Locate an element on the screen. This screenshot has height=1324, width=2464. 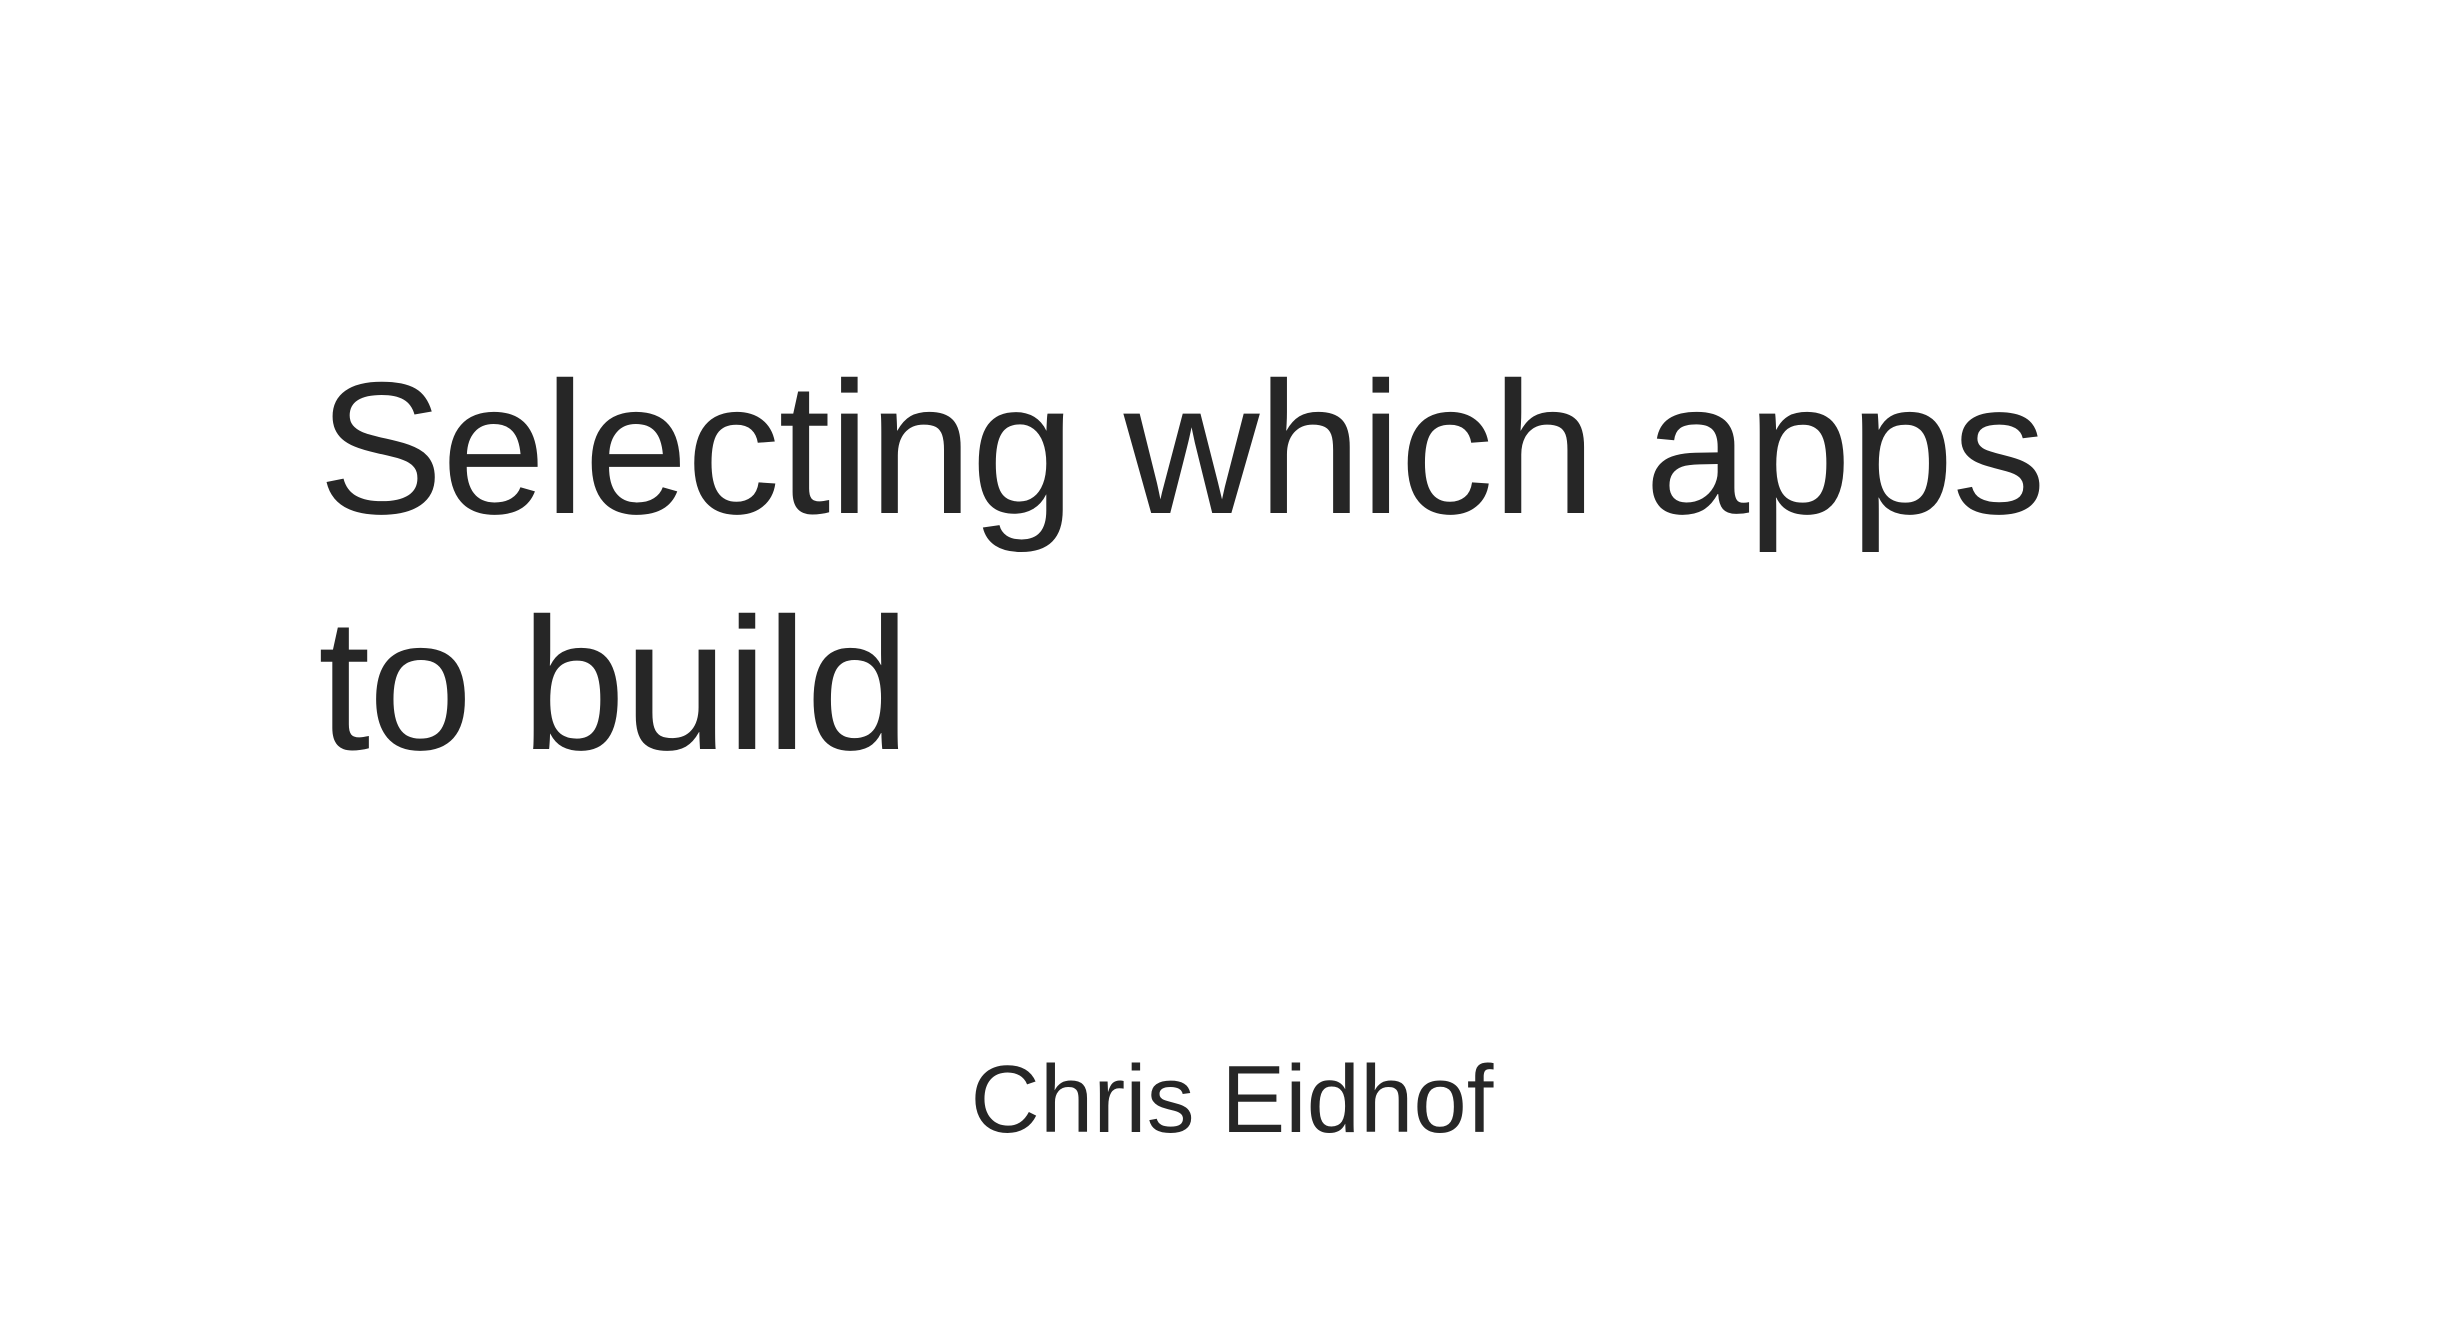
slide-title-line-1: Selecting which apps is located at coordinates (1182, 448).